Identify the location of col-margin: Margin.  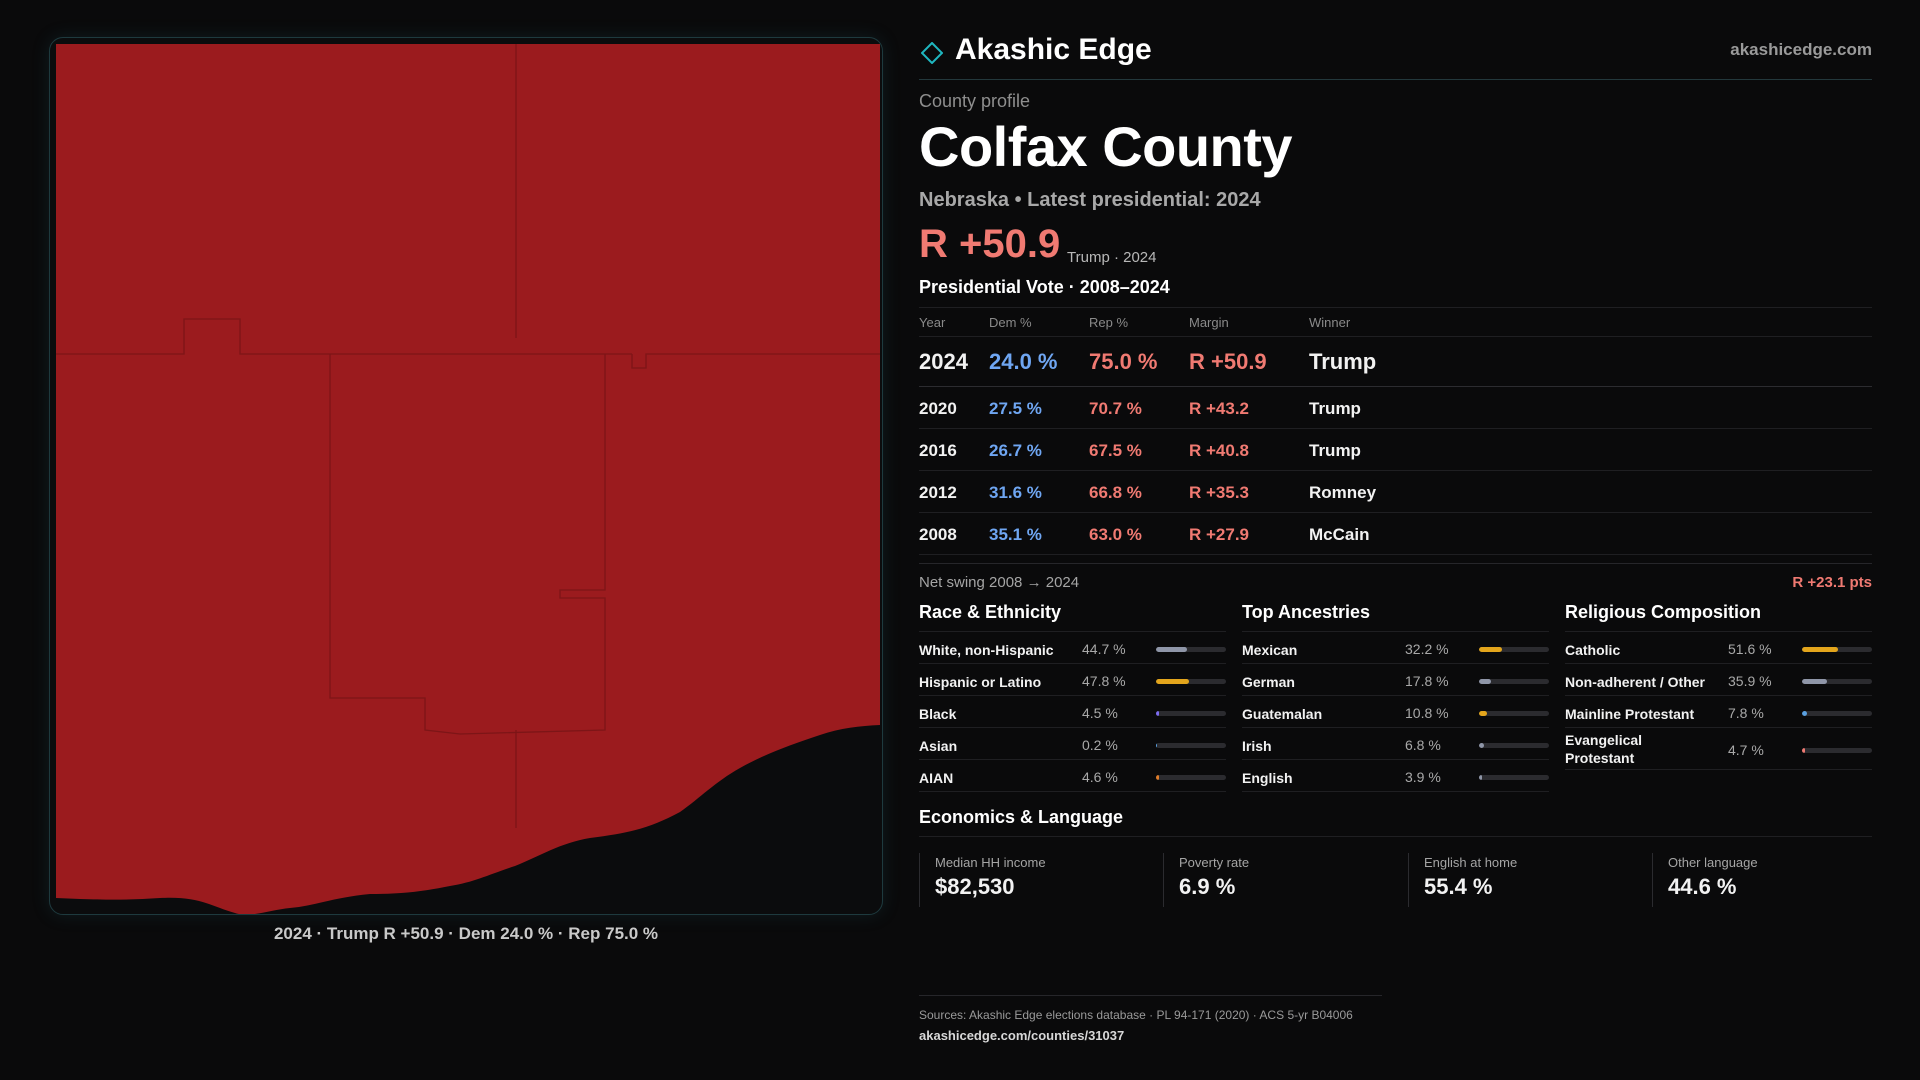
(1209, 322).